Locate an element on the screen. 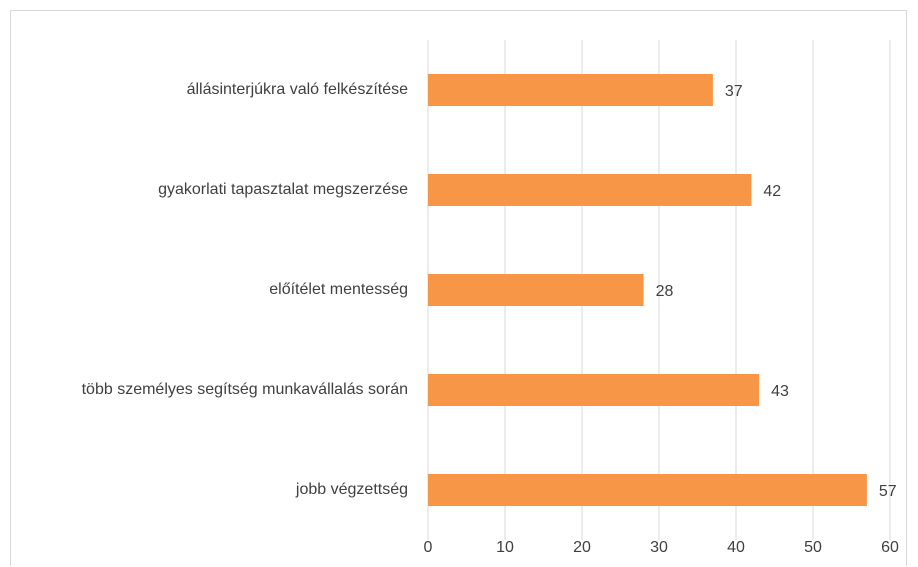 The height and width of the screenshot is (567, 918). data-label: 28 is located at coordinates (665, 291).